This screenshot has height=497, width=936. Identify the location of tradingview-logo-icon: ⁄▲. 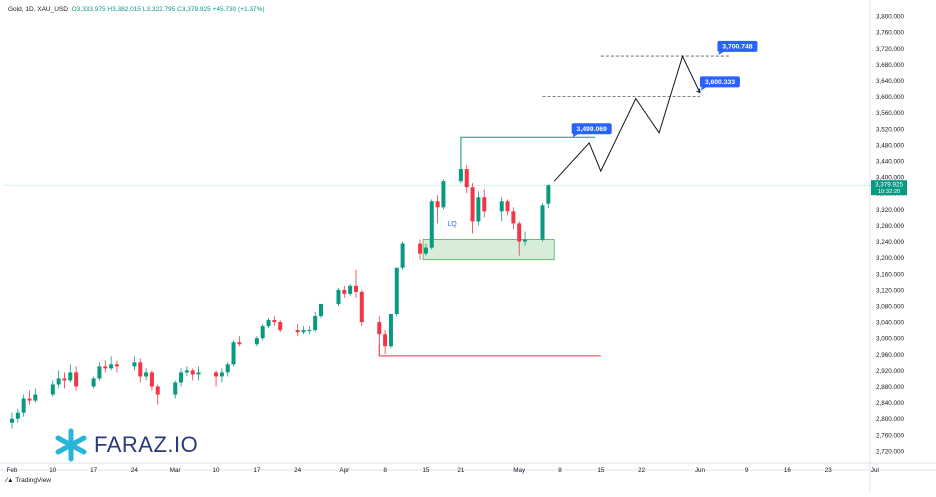
(10, 480).